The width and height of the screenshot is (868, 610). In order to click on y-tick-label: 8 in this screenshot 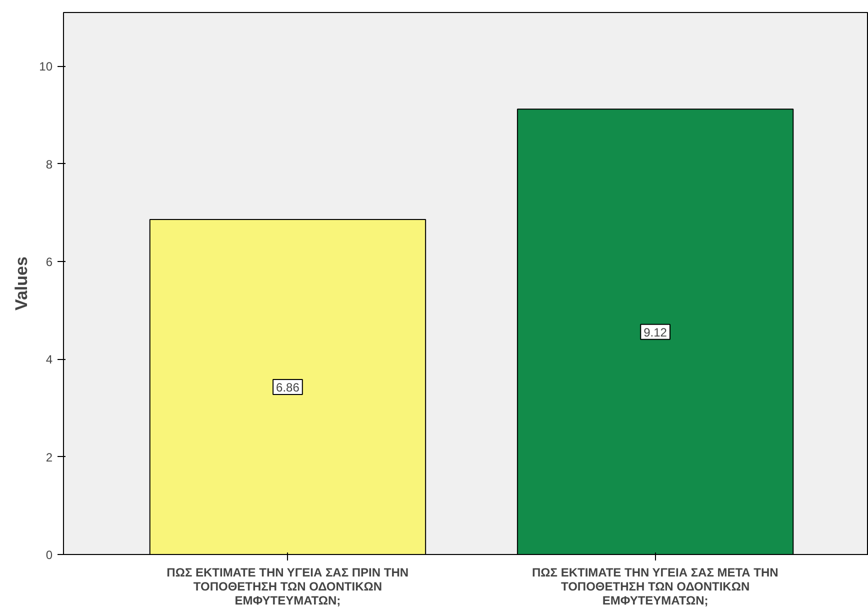, I will do `click(49, 164)`.